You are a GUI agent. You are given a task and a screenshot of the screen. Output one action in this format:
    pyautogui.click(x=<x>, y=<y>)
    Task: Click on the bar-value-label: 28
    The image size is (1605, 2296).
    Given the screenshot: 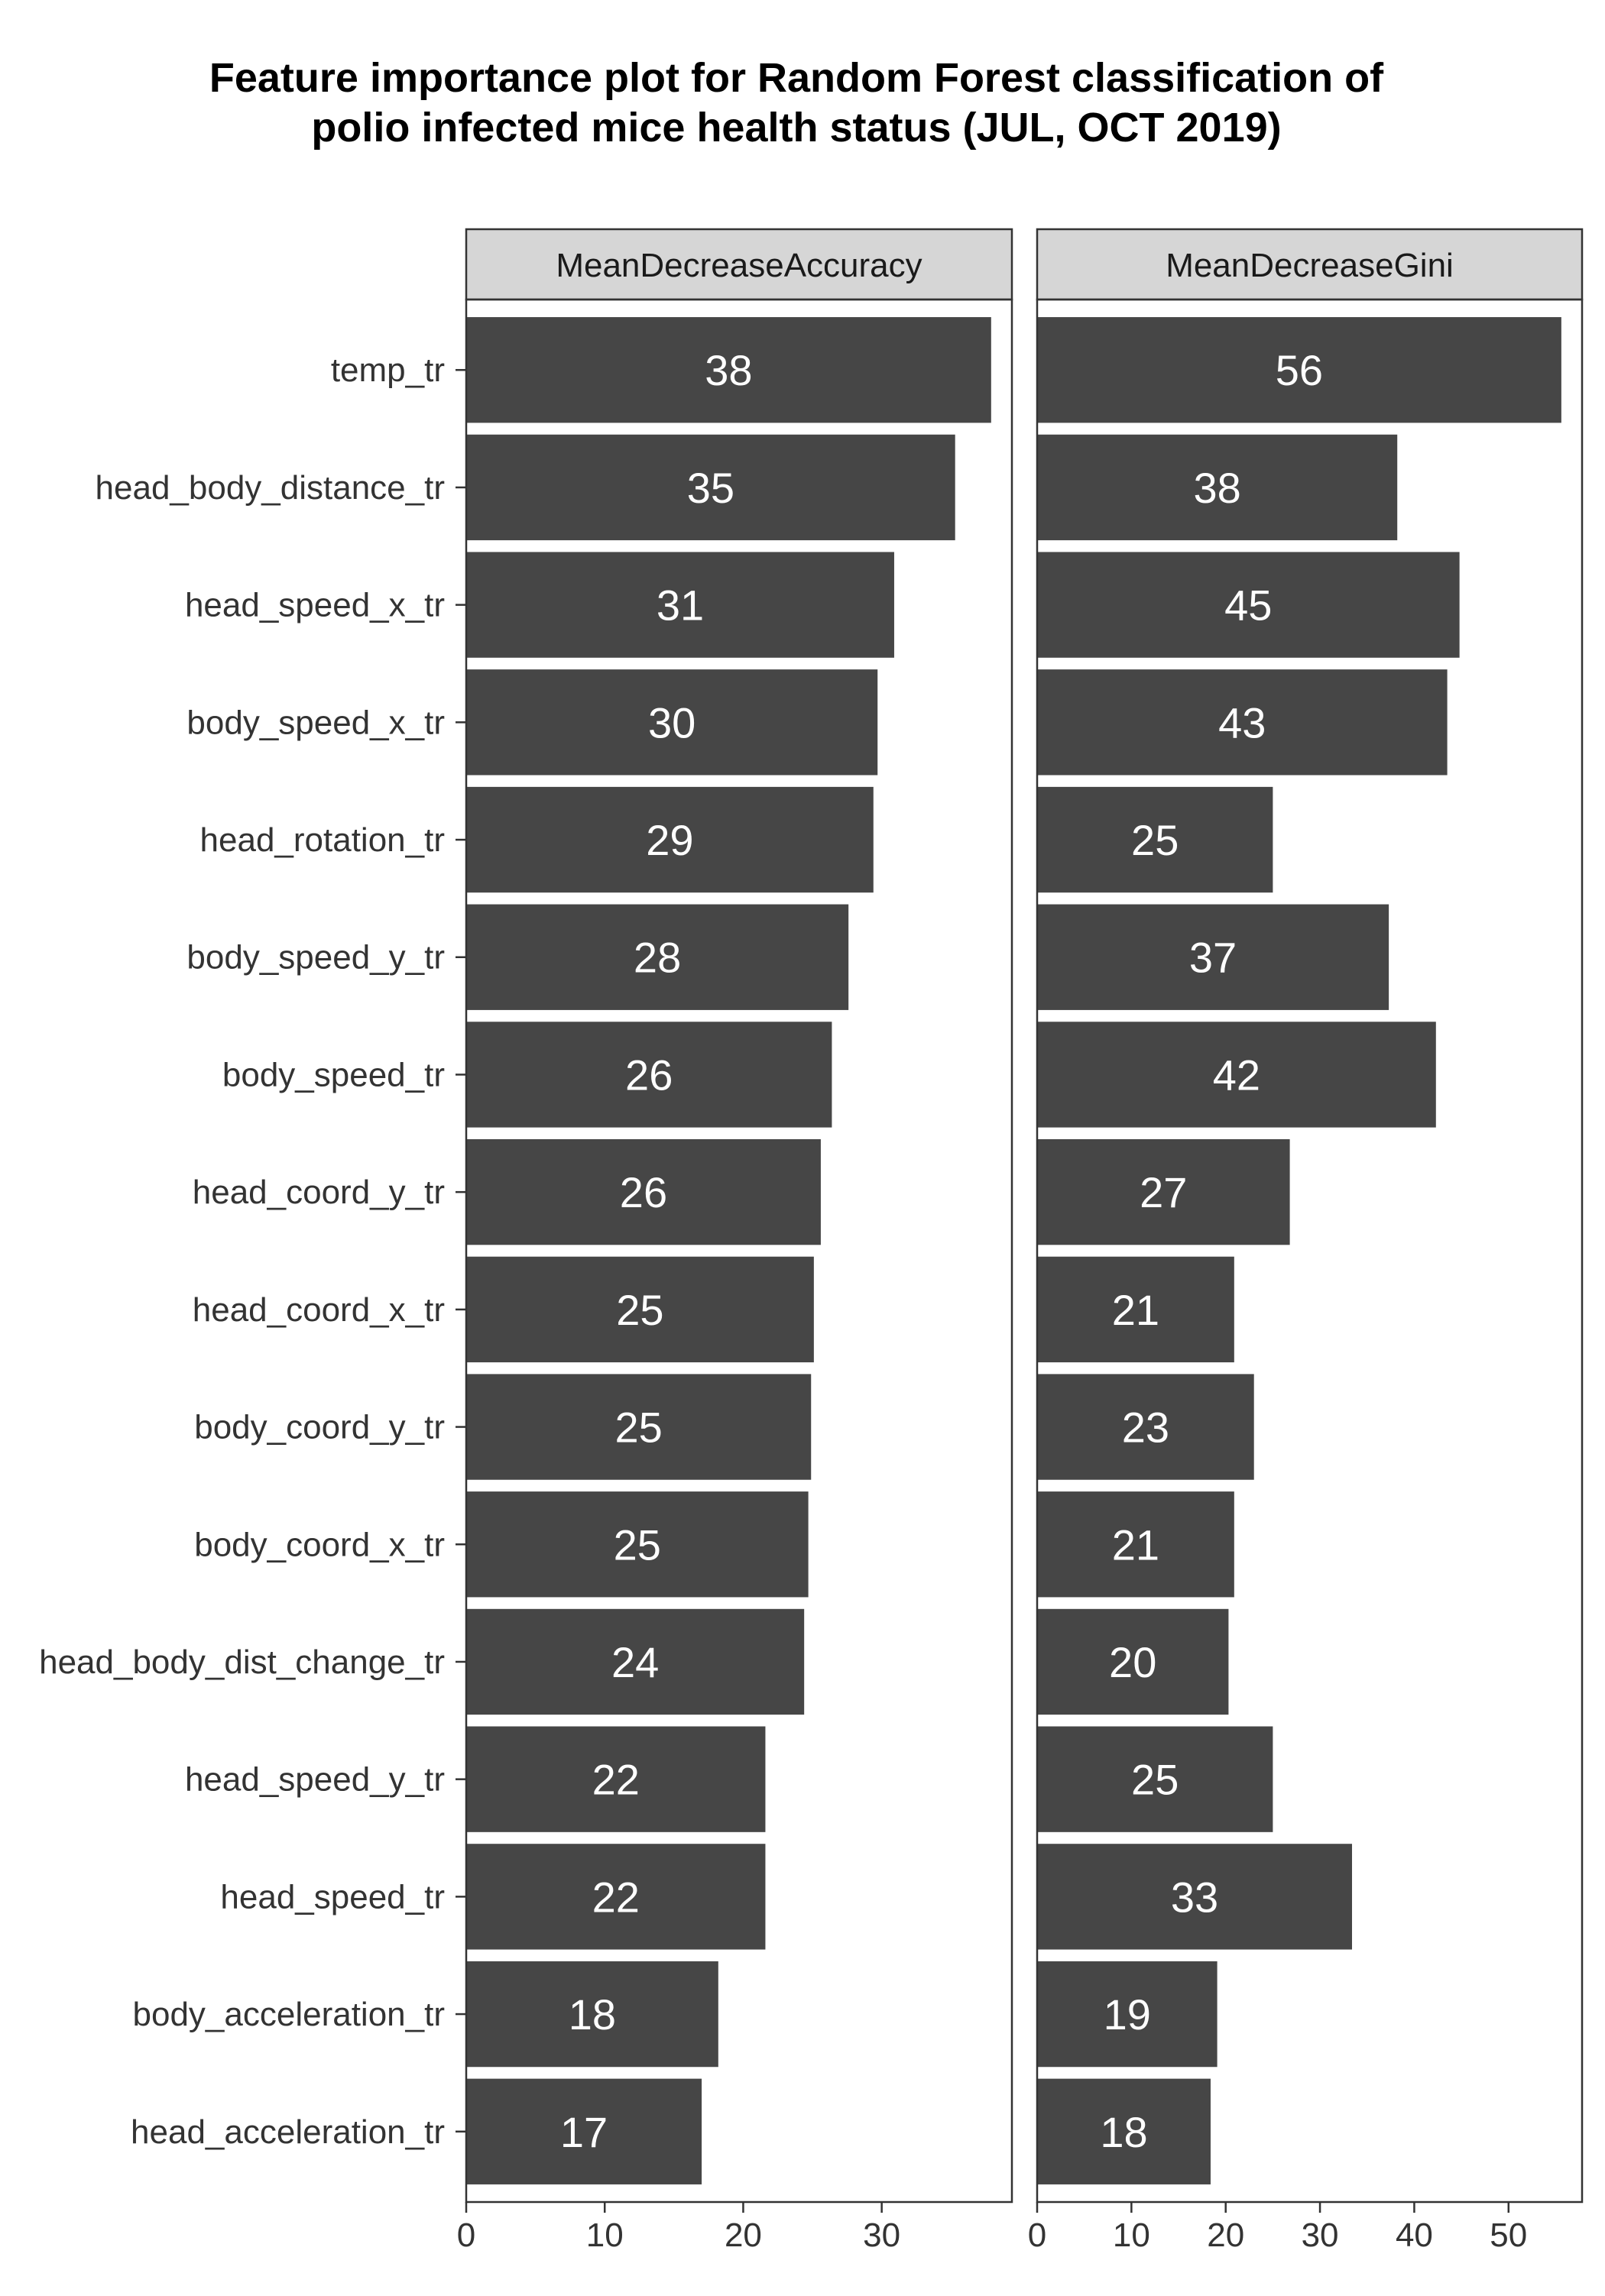 What is the action you would take?
    pyautogui.click(x=657, y=958)
    